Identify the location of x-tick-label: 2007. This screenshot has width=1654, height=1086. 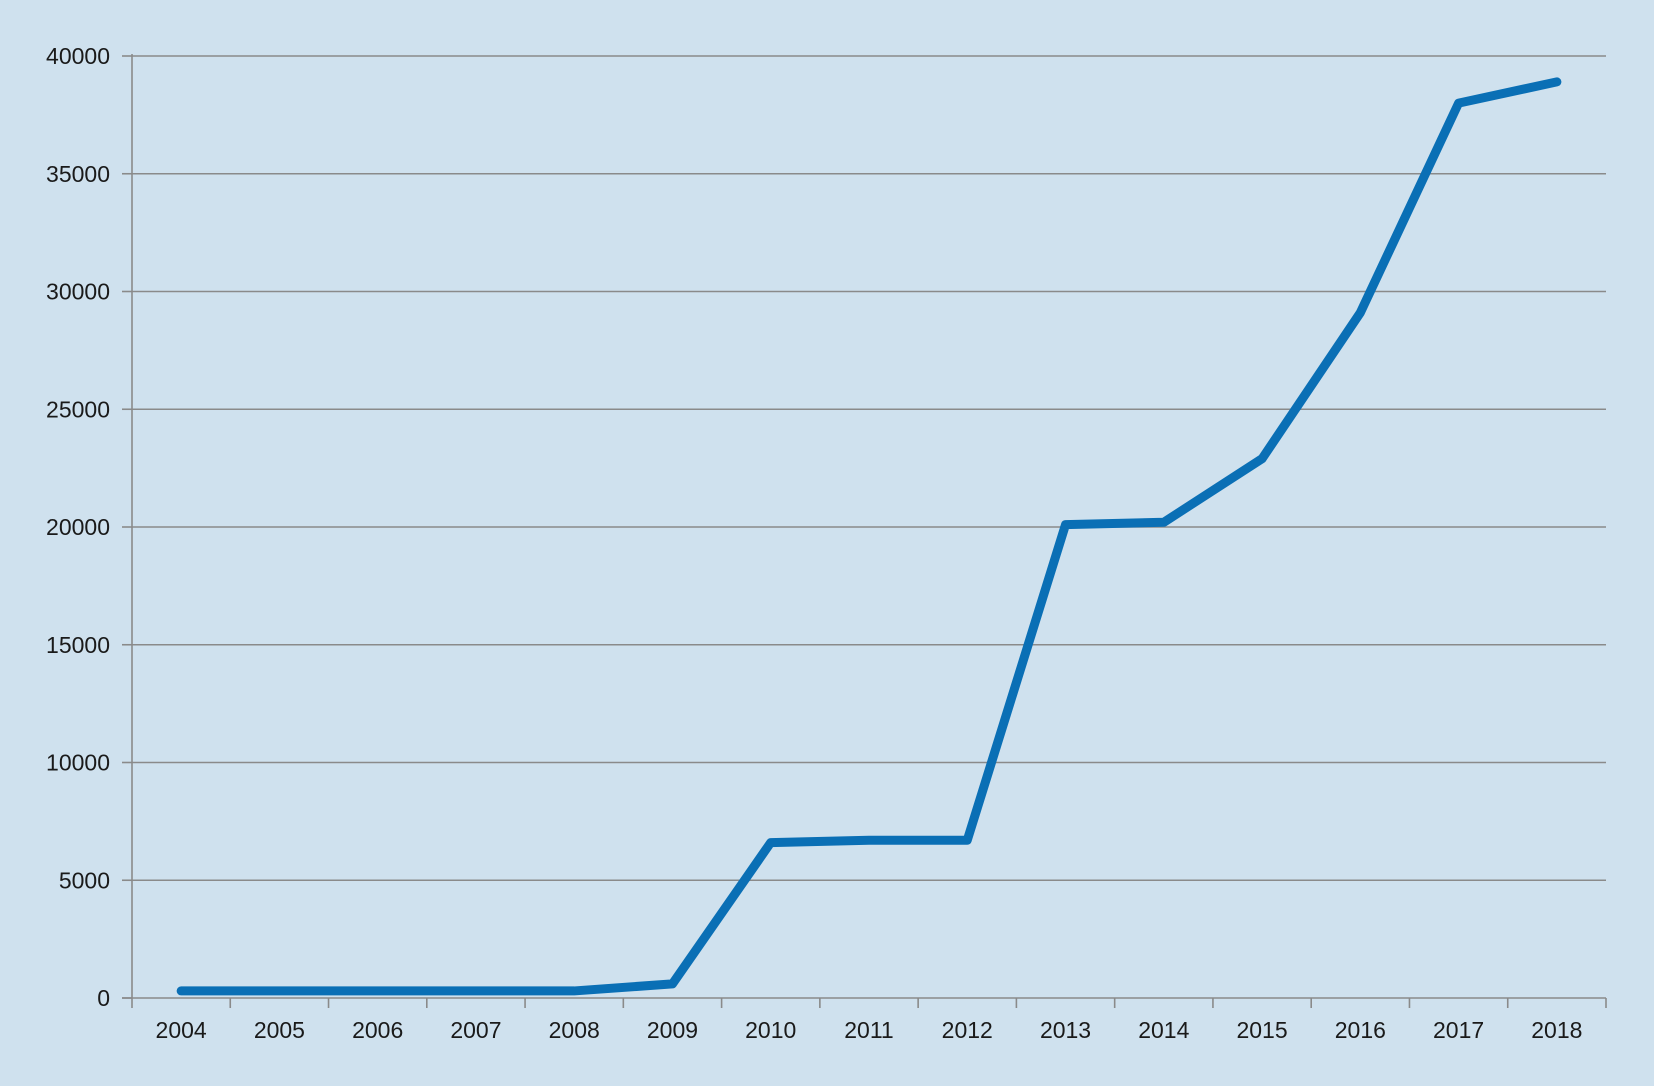
(475, 1030).